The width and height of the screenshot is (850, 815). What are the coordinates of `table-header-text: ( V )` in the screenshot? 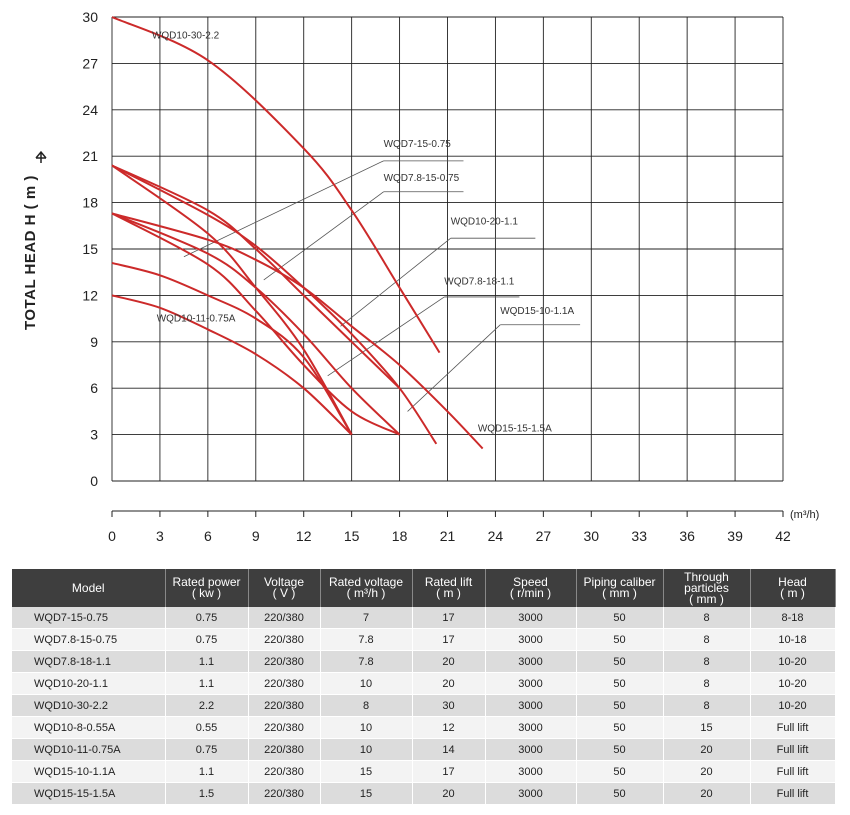 It's located at (284, 593).